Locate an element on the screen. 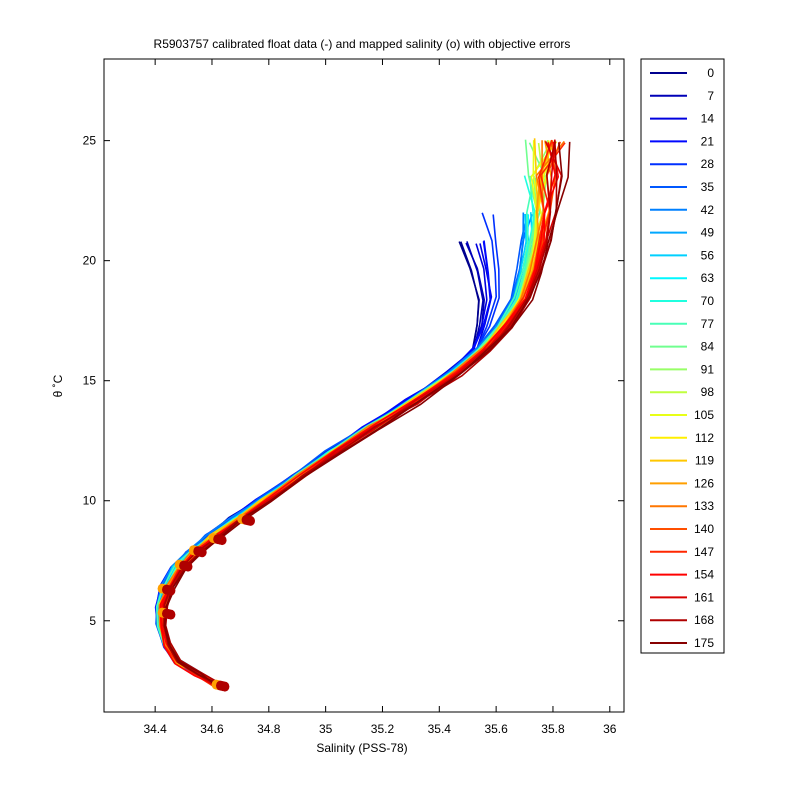 Image resolution: width=800 pixels, height=800 pixels. legend-label: 0 is located at coordinates (710, 73).